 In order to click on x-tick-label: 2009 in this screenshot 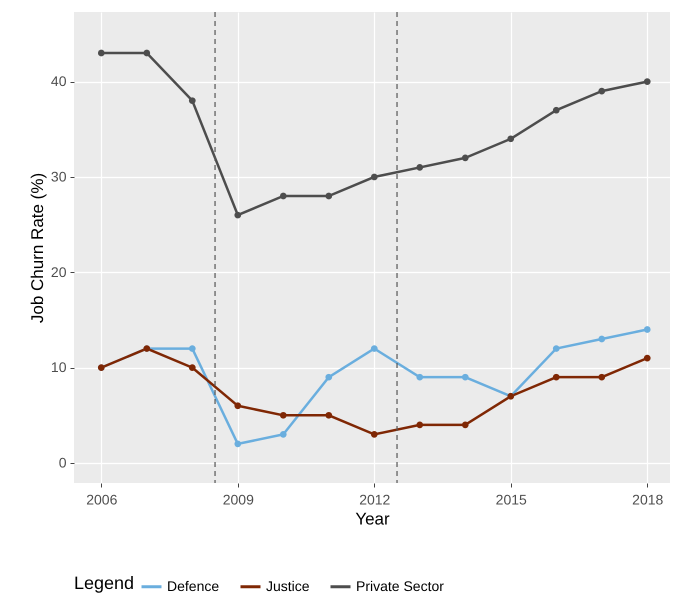, I will do `click(238, 500)`.